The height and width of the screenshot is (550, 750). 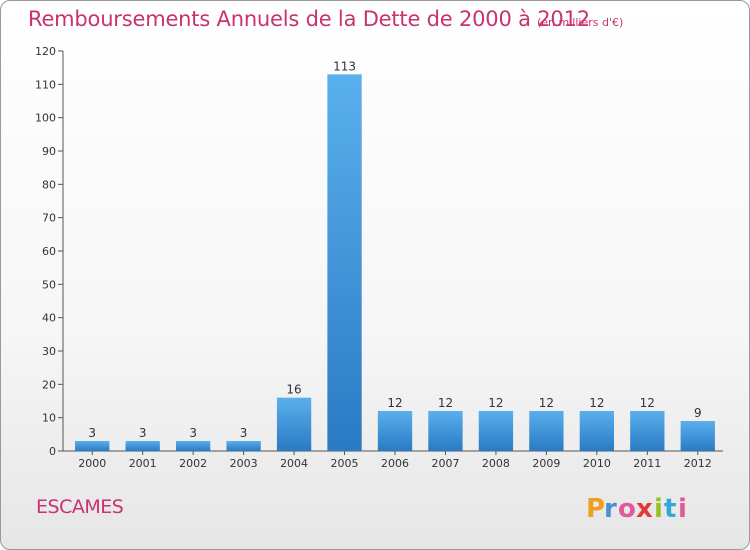 What do you see at coordinates (496, 431) in the screenshot?
I see `bar-2008` at bounding box center [496, 431].